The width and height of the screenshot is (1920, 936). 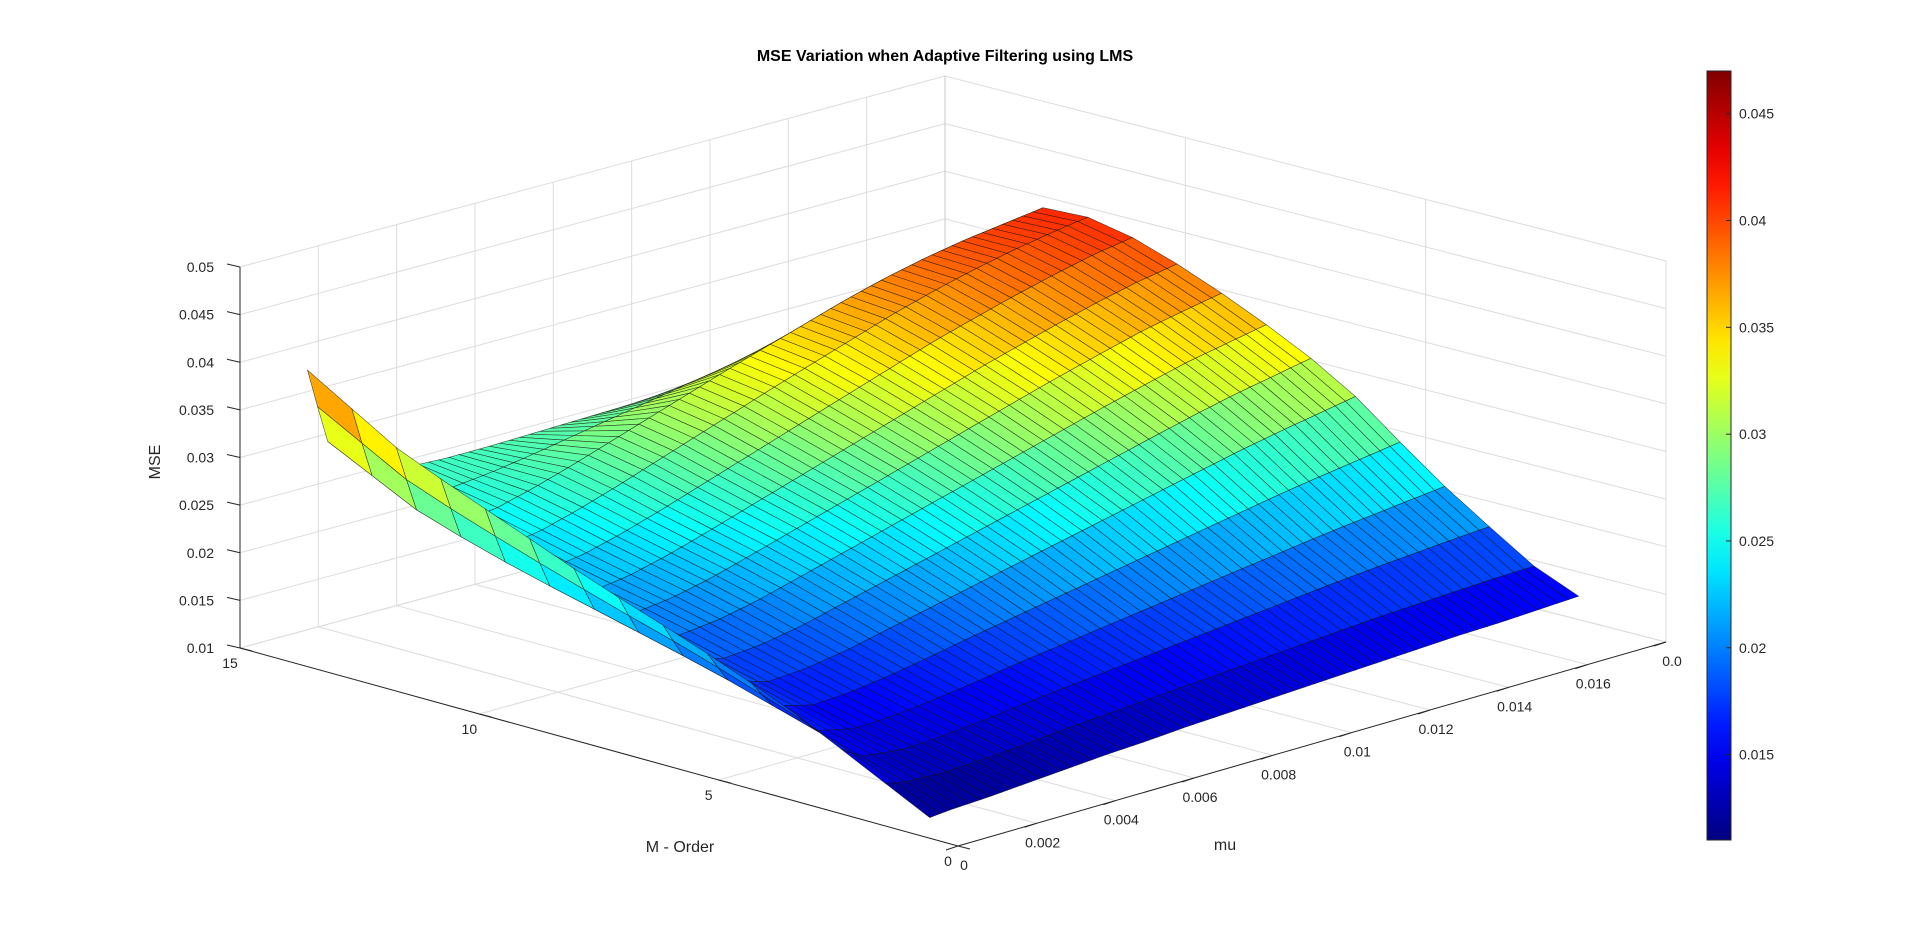 What do you see at coordinates (155, 462) in the screenshot?
I see `z-axis-label: MSE` at bounding box center [155, 462].